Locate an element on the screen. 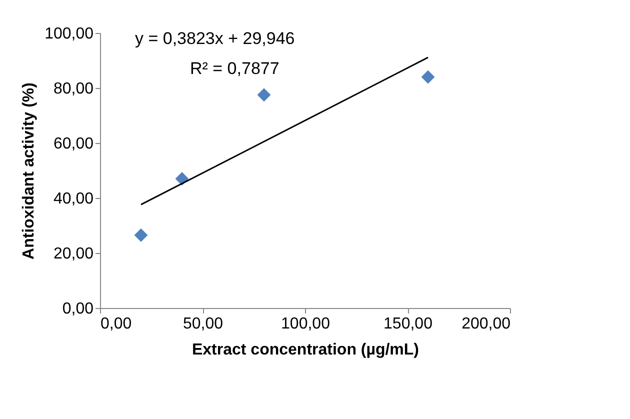 The width and height of the screenshot is (630, 419). y-axis-title: Antioxidant activity (%) is located at coordinates (29, 171).